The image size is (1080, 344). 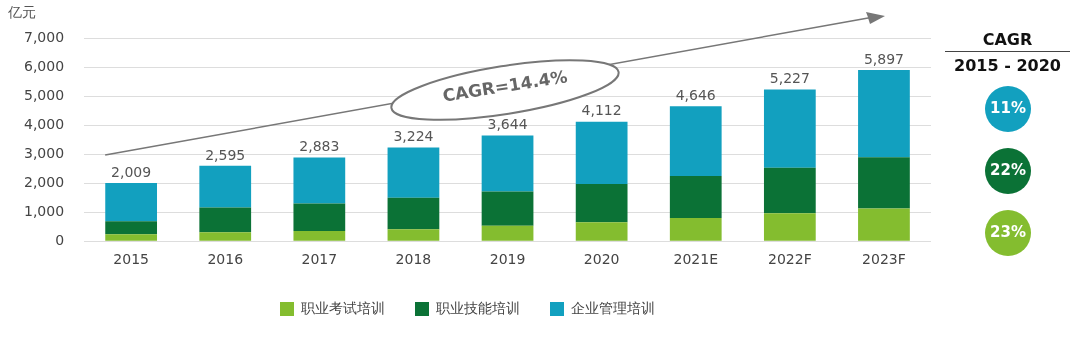 What do you see at coordinates (413, 136) in the screenshot?
I see `total-label: 3,224` at bounding box center [413, 136].